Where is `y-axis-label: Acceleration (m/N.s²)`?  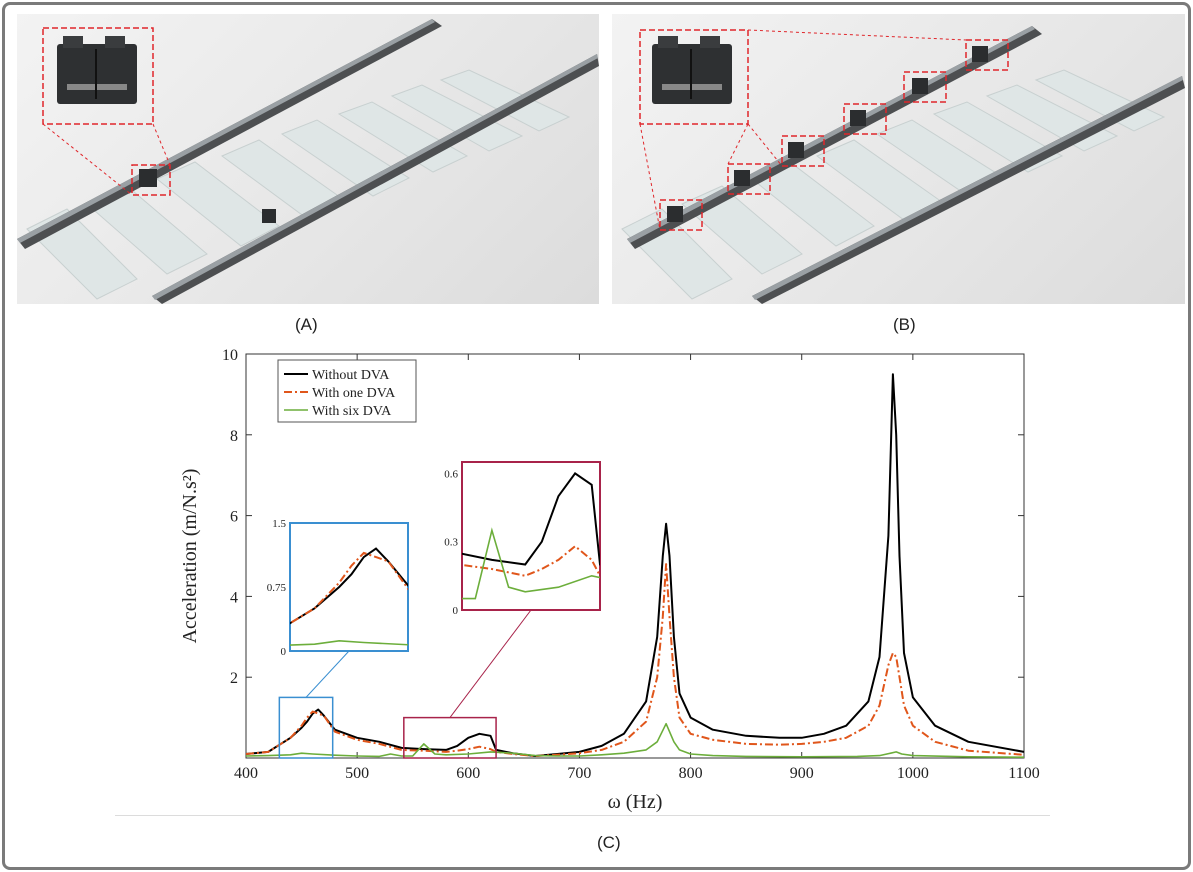
y-axis-label: Acceleration (m/N.s²) is located at coordinates (190, 556).